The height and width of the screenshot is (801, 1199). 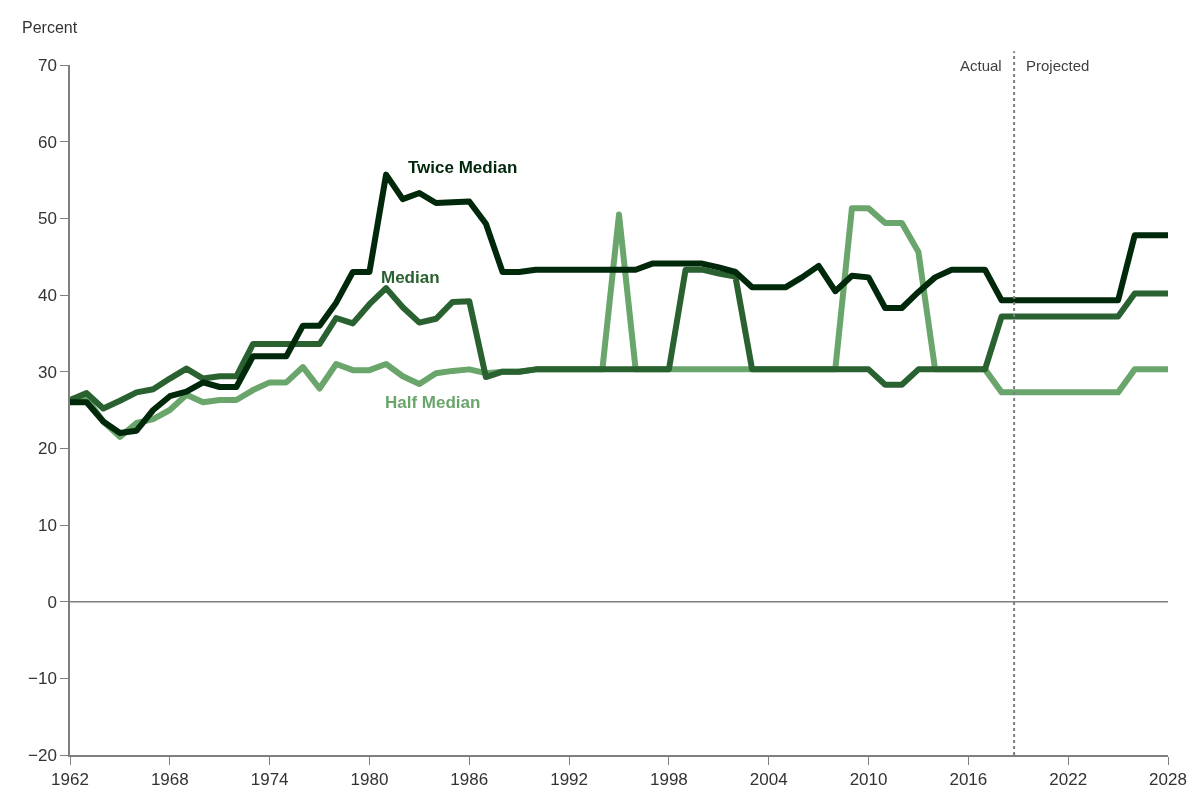 I want to click on series-label: Twice Median, so click(x=463, y=167).